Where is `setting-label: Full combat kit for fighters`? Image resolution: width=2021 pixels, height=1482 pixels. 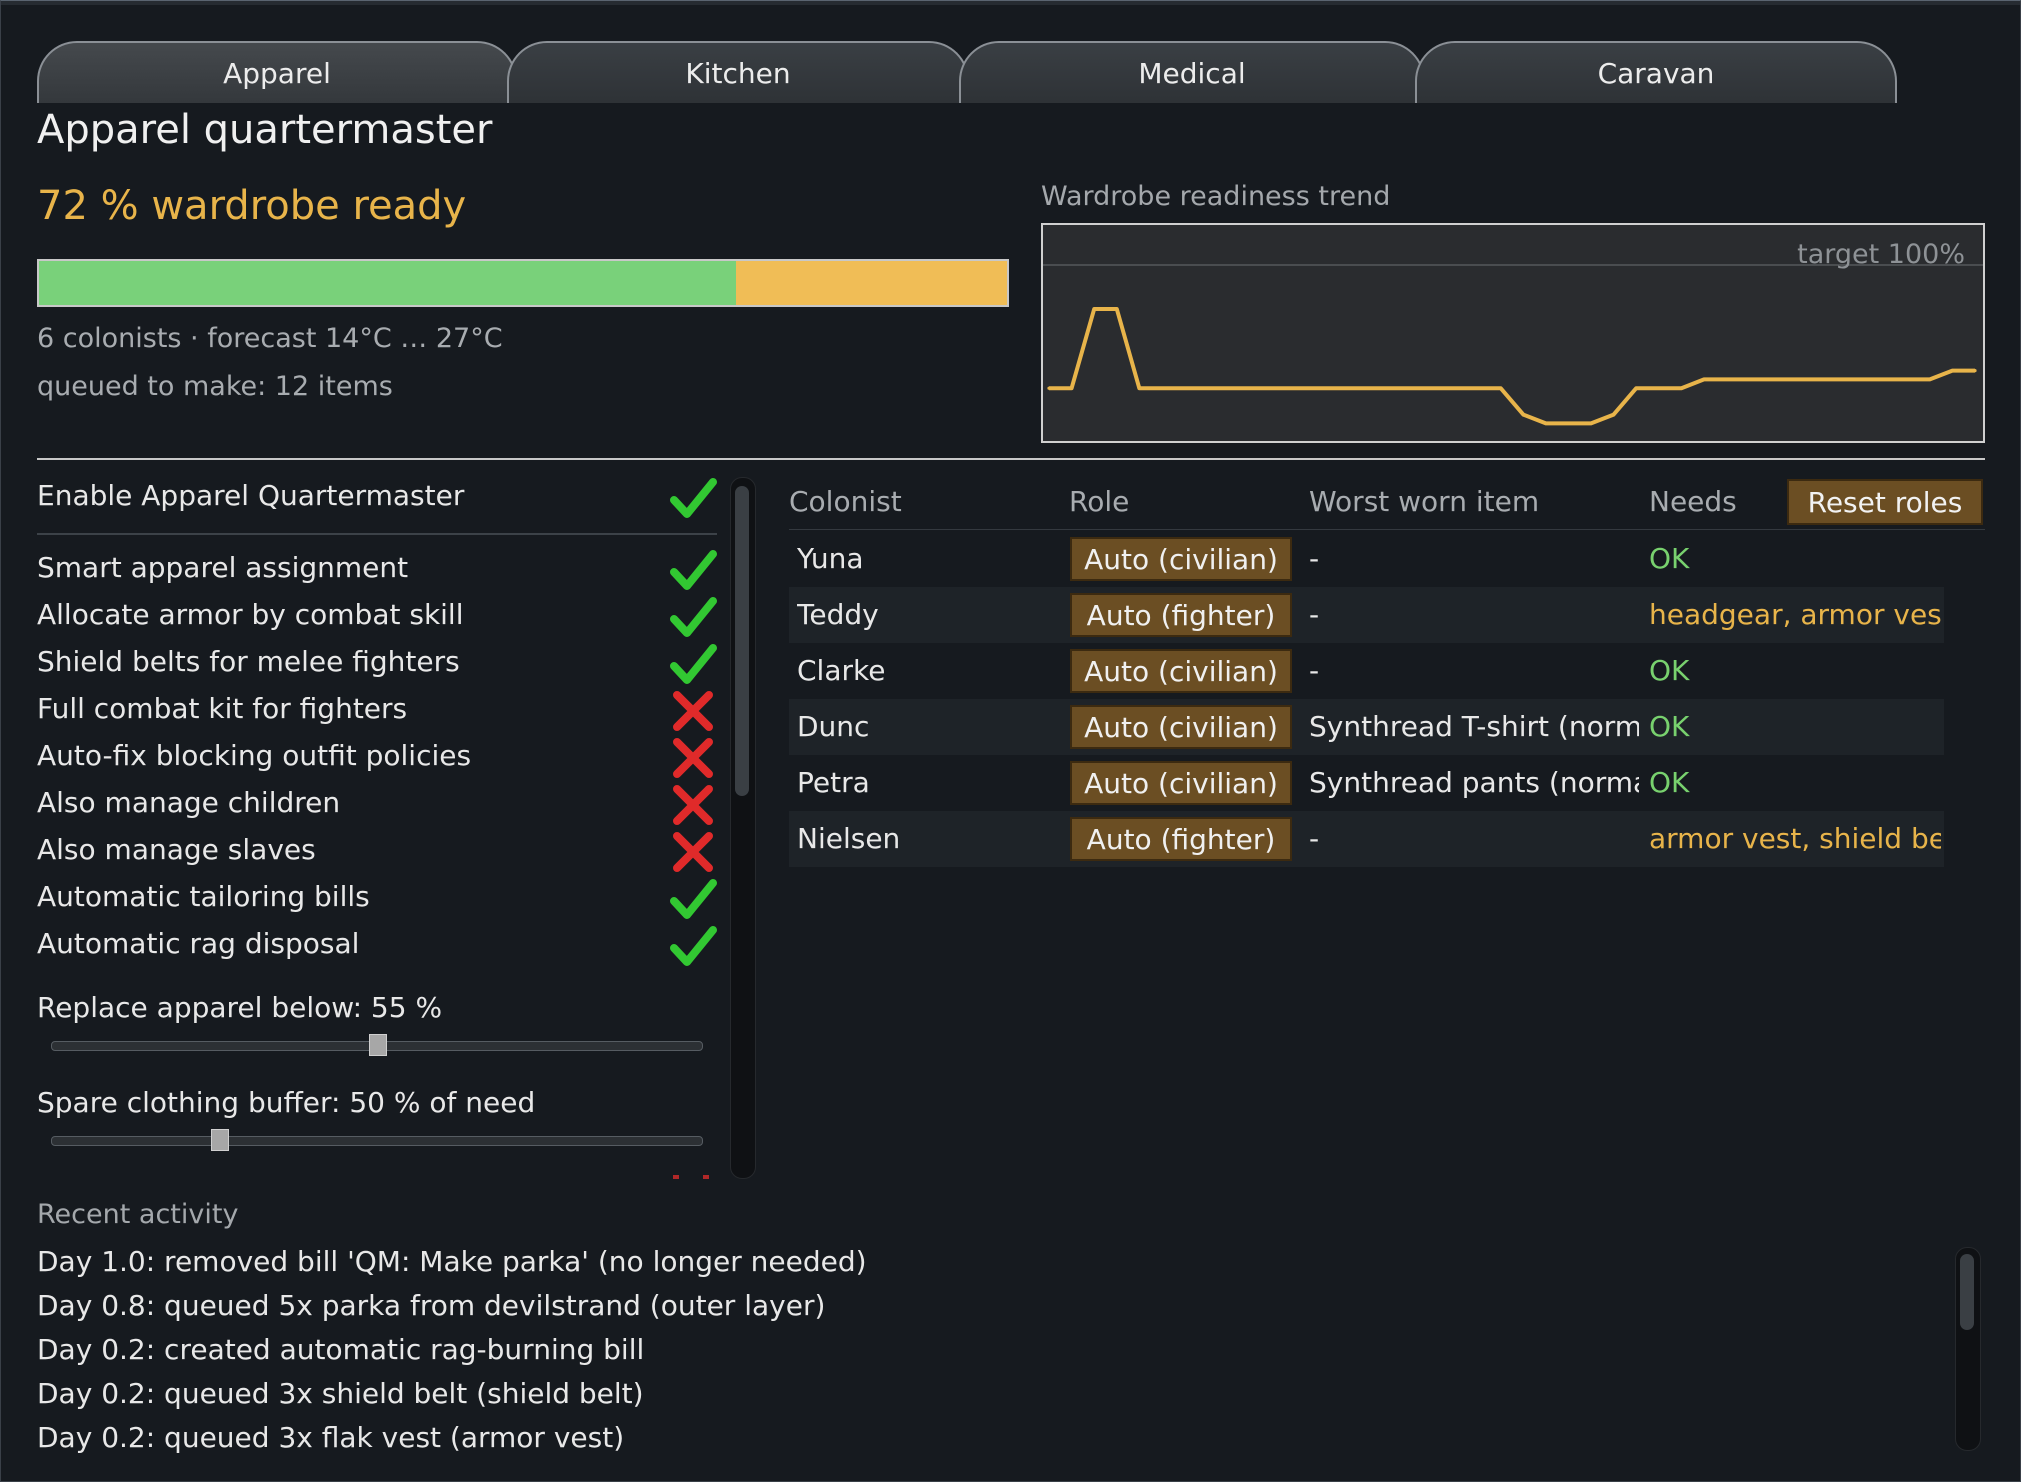
setting-label: Full combat kit for fighters is located at coordinates (222, 708).